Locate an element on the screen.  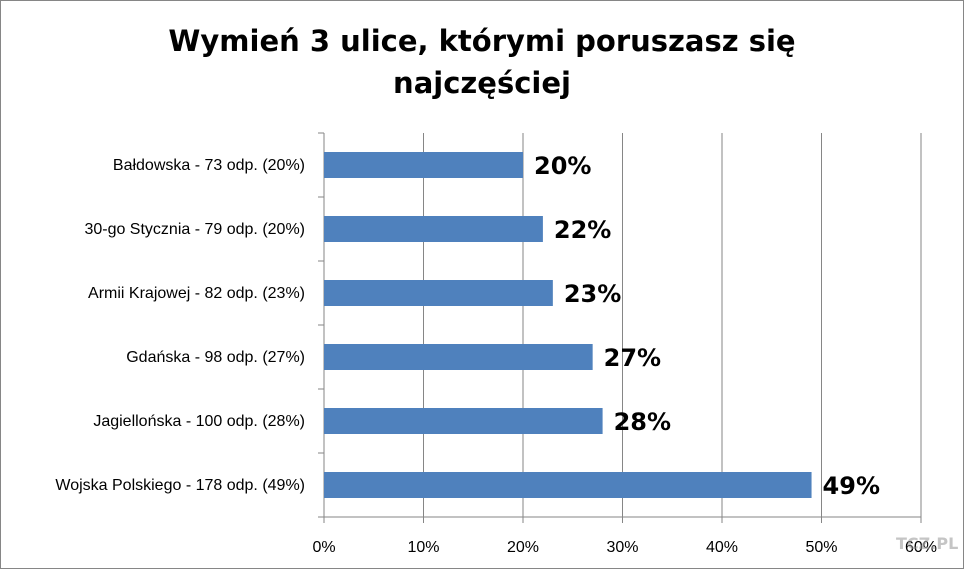
category-label: 30-go Stycznia - 79 odp. (20%) is located at coordinates (194, 229).